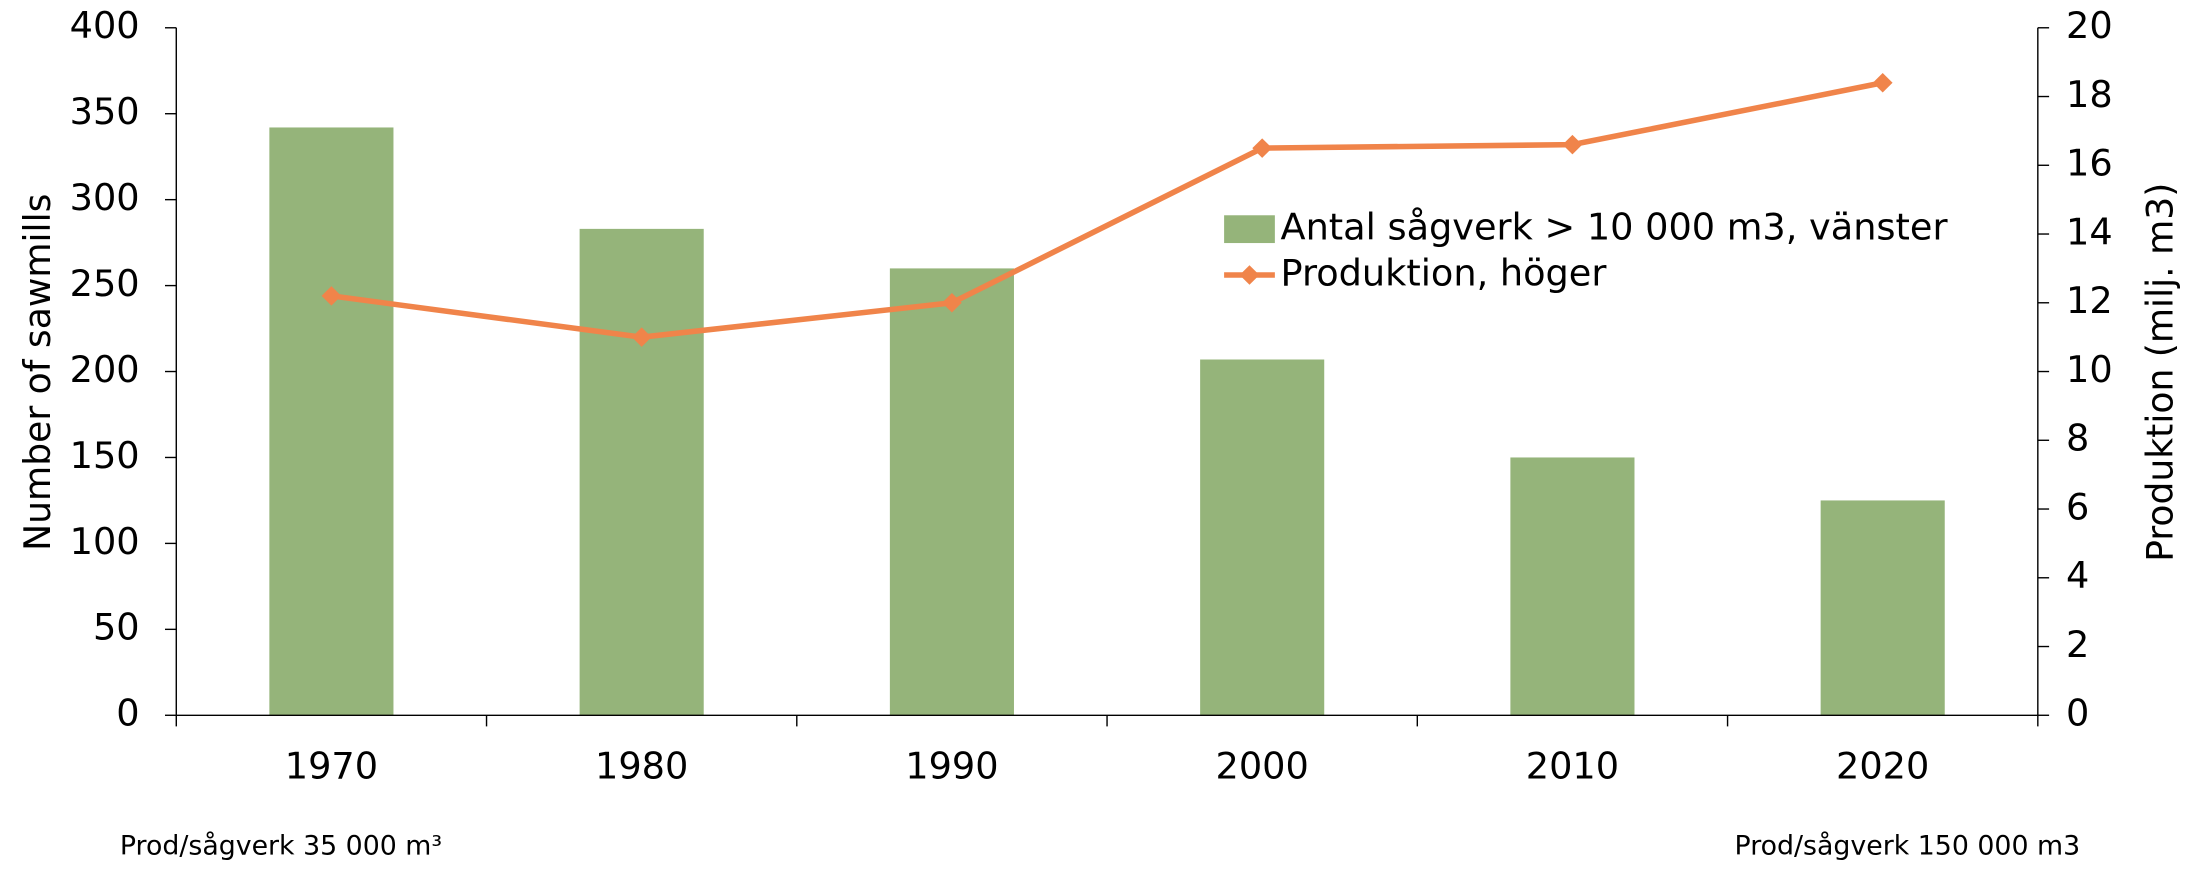  I want to click on y-tick-label: 100, so click(105, 541).